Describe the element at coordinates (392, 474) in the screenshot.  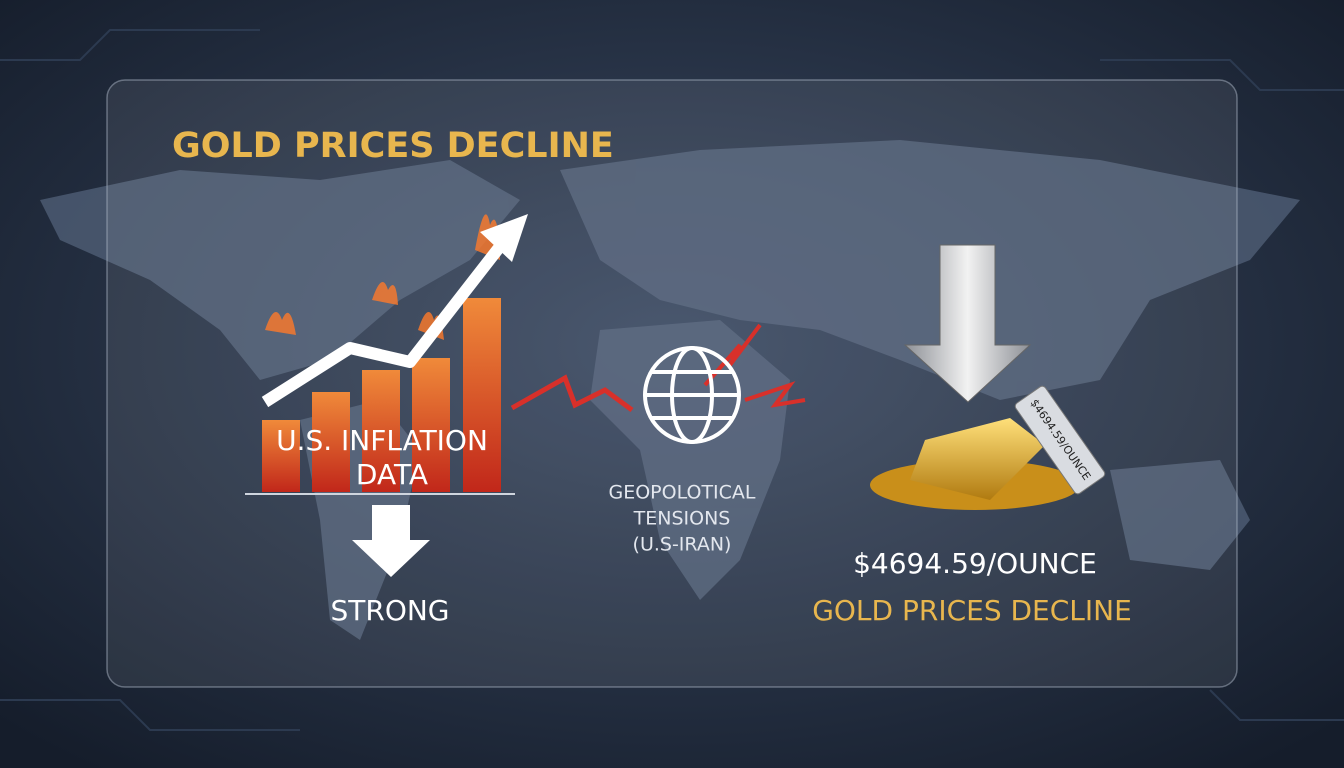
I see `inflation-label: DATA` at that location.